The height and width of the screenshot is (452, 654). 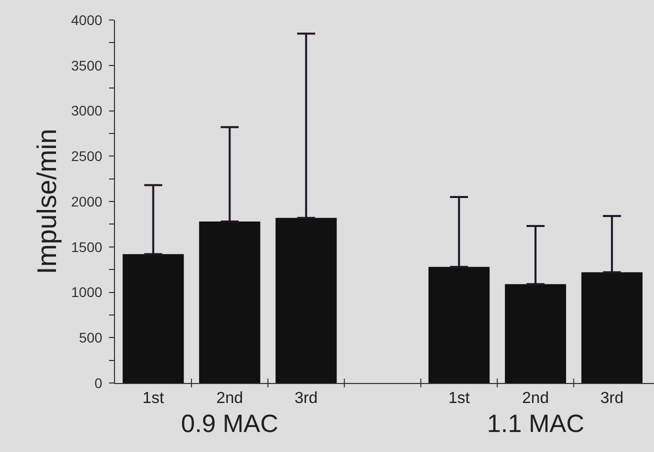 What do you see at coordinates (88, 110) in the screenshot?
I see `y-tick-label: 3000` at bounding box center [88, 110].